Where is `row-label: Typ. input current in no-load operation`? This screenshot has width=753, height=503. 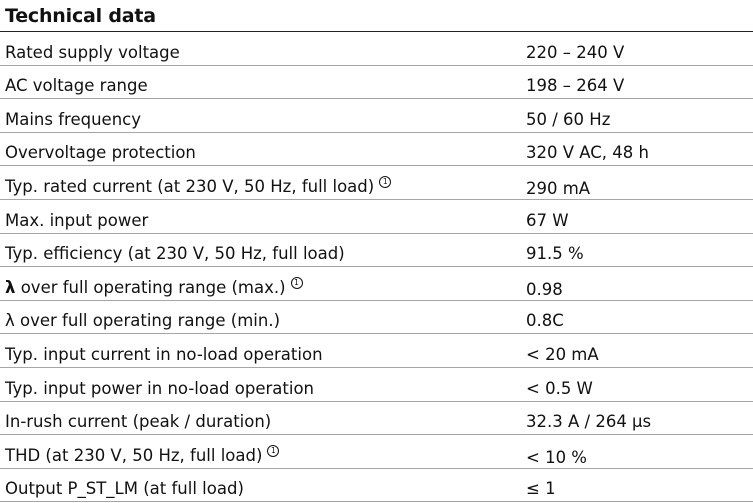 row-label: Typ. input current in no-load operation is located at coordinates (164, 354).